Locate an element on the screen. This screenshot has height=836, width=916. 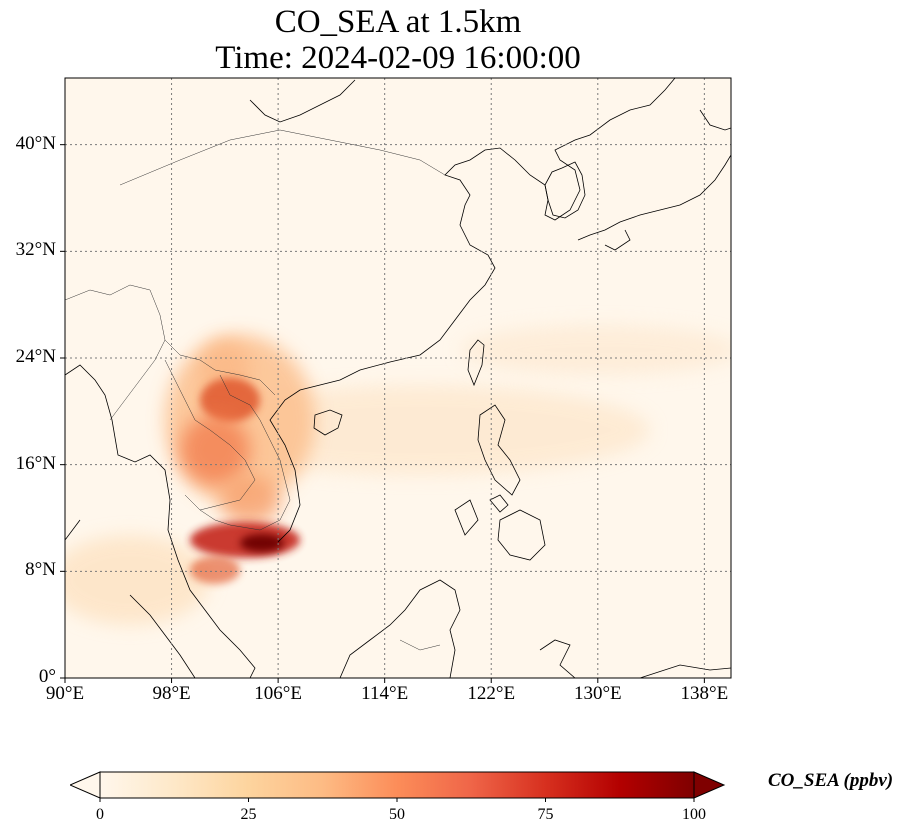
lat-tick-label: 0° is located at coordinates (47, 676).